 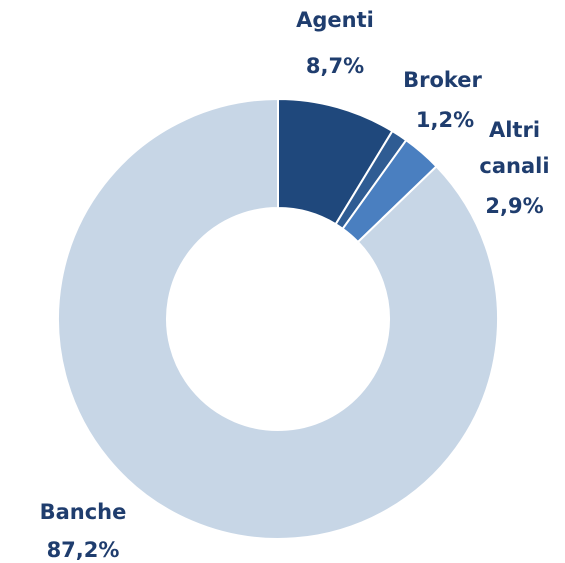 I want to click on slice-name: Broker, so click(x=442, y=80).